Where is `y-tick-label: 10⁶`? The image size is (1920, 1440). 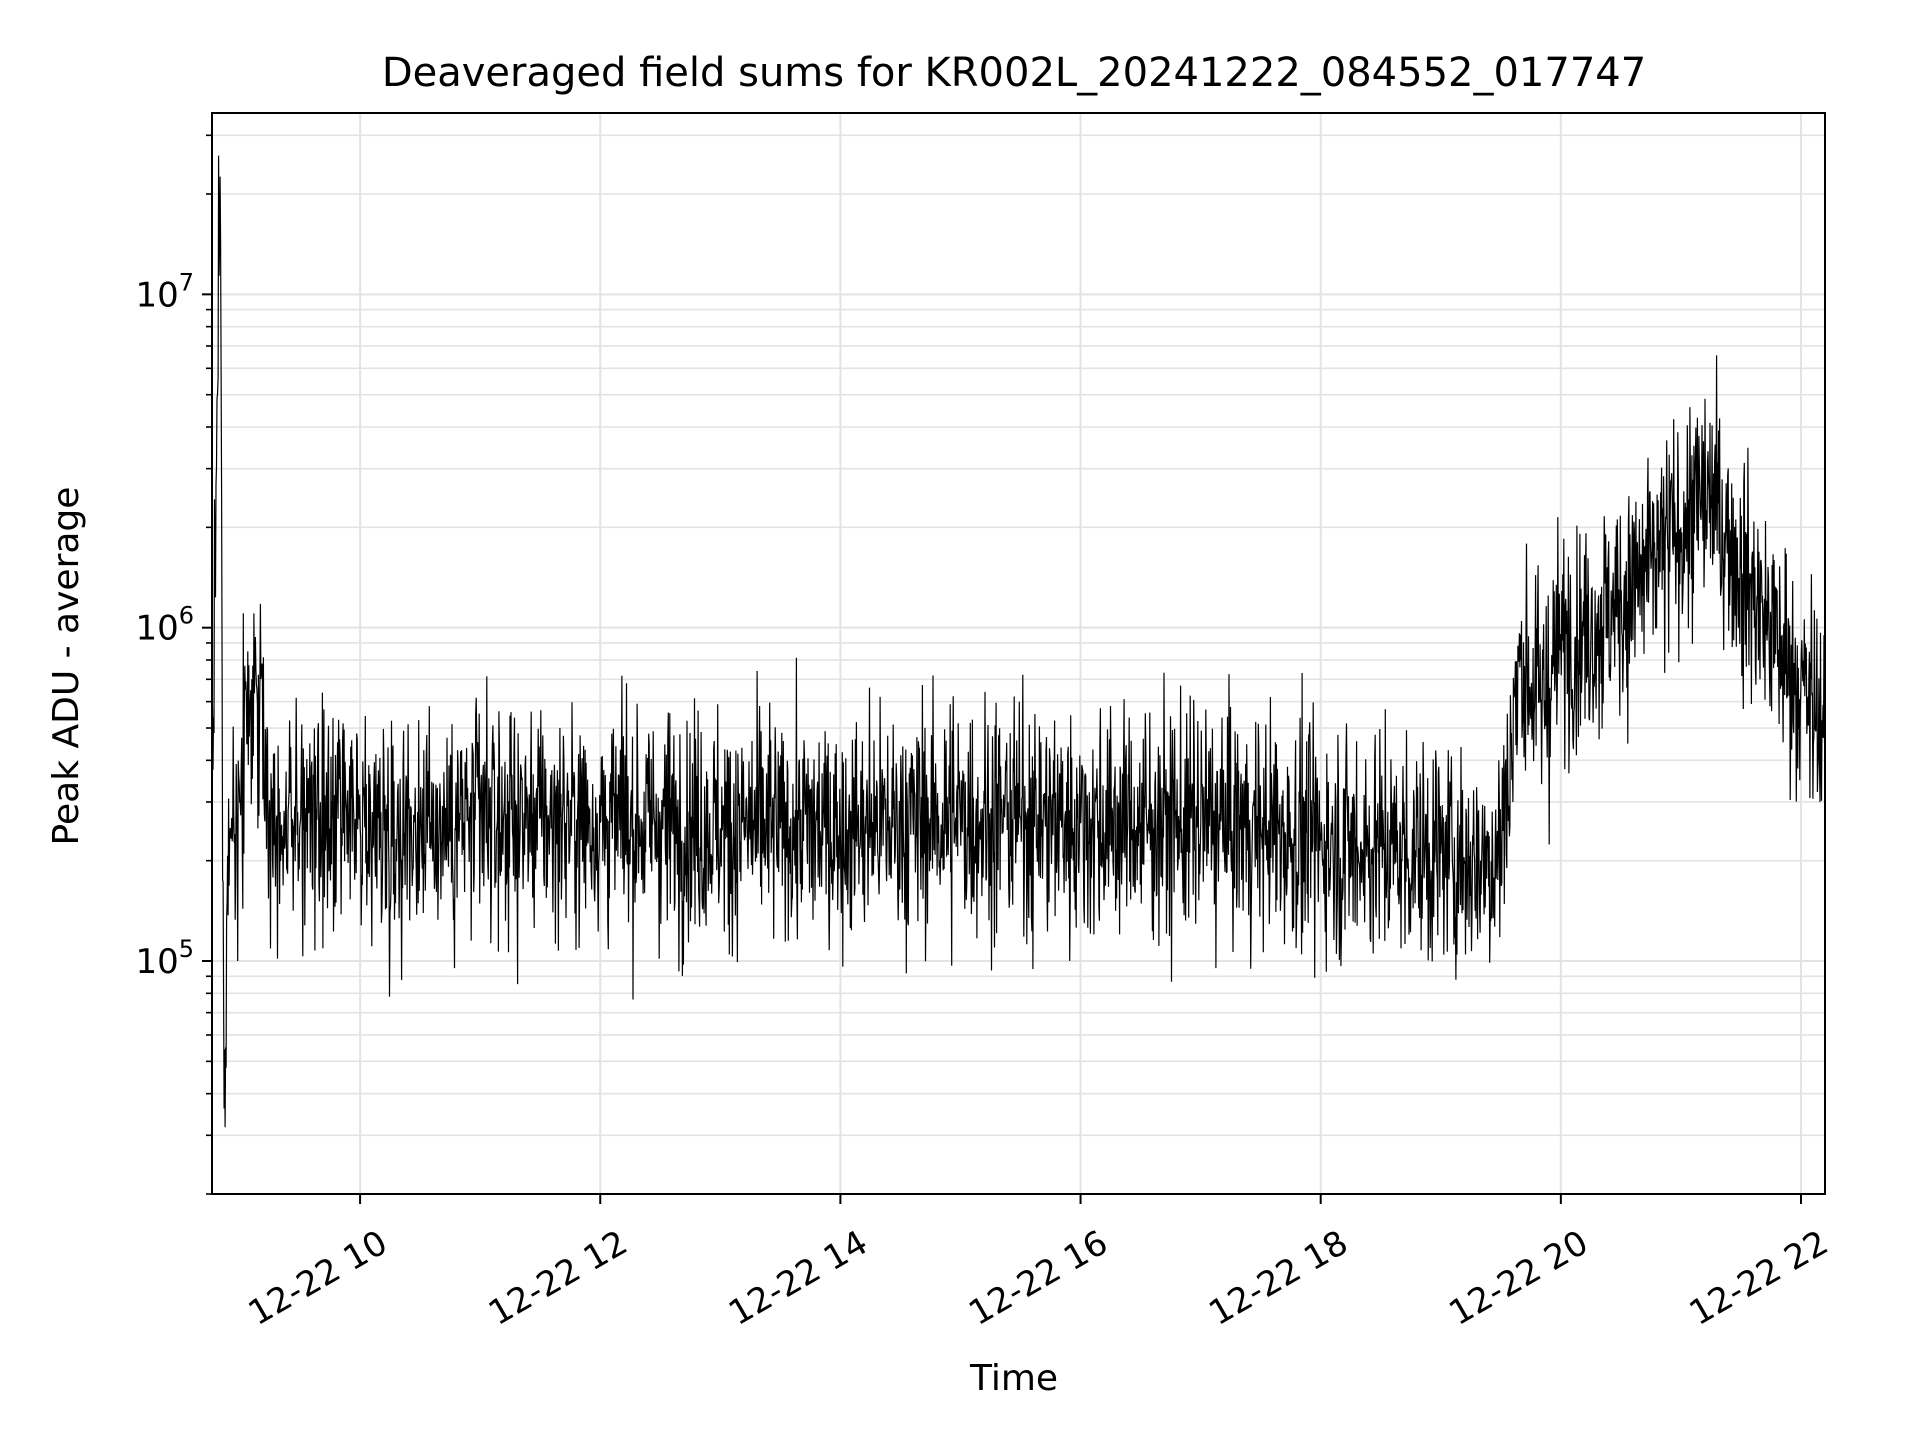 y-tick-label: 10⁶ is located at coordinates (164, 625).